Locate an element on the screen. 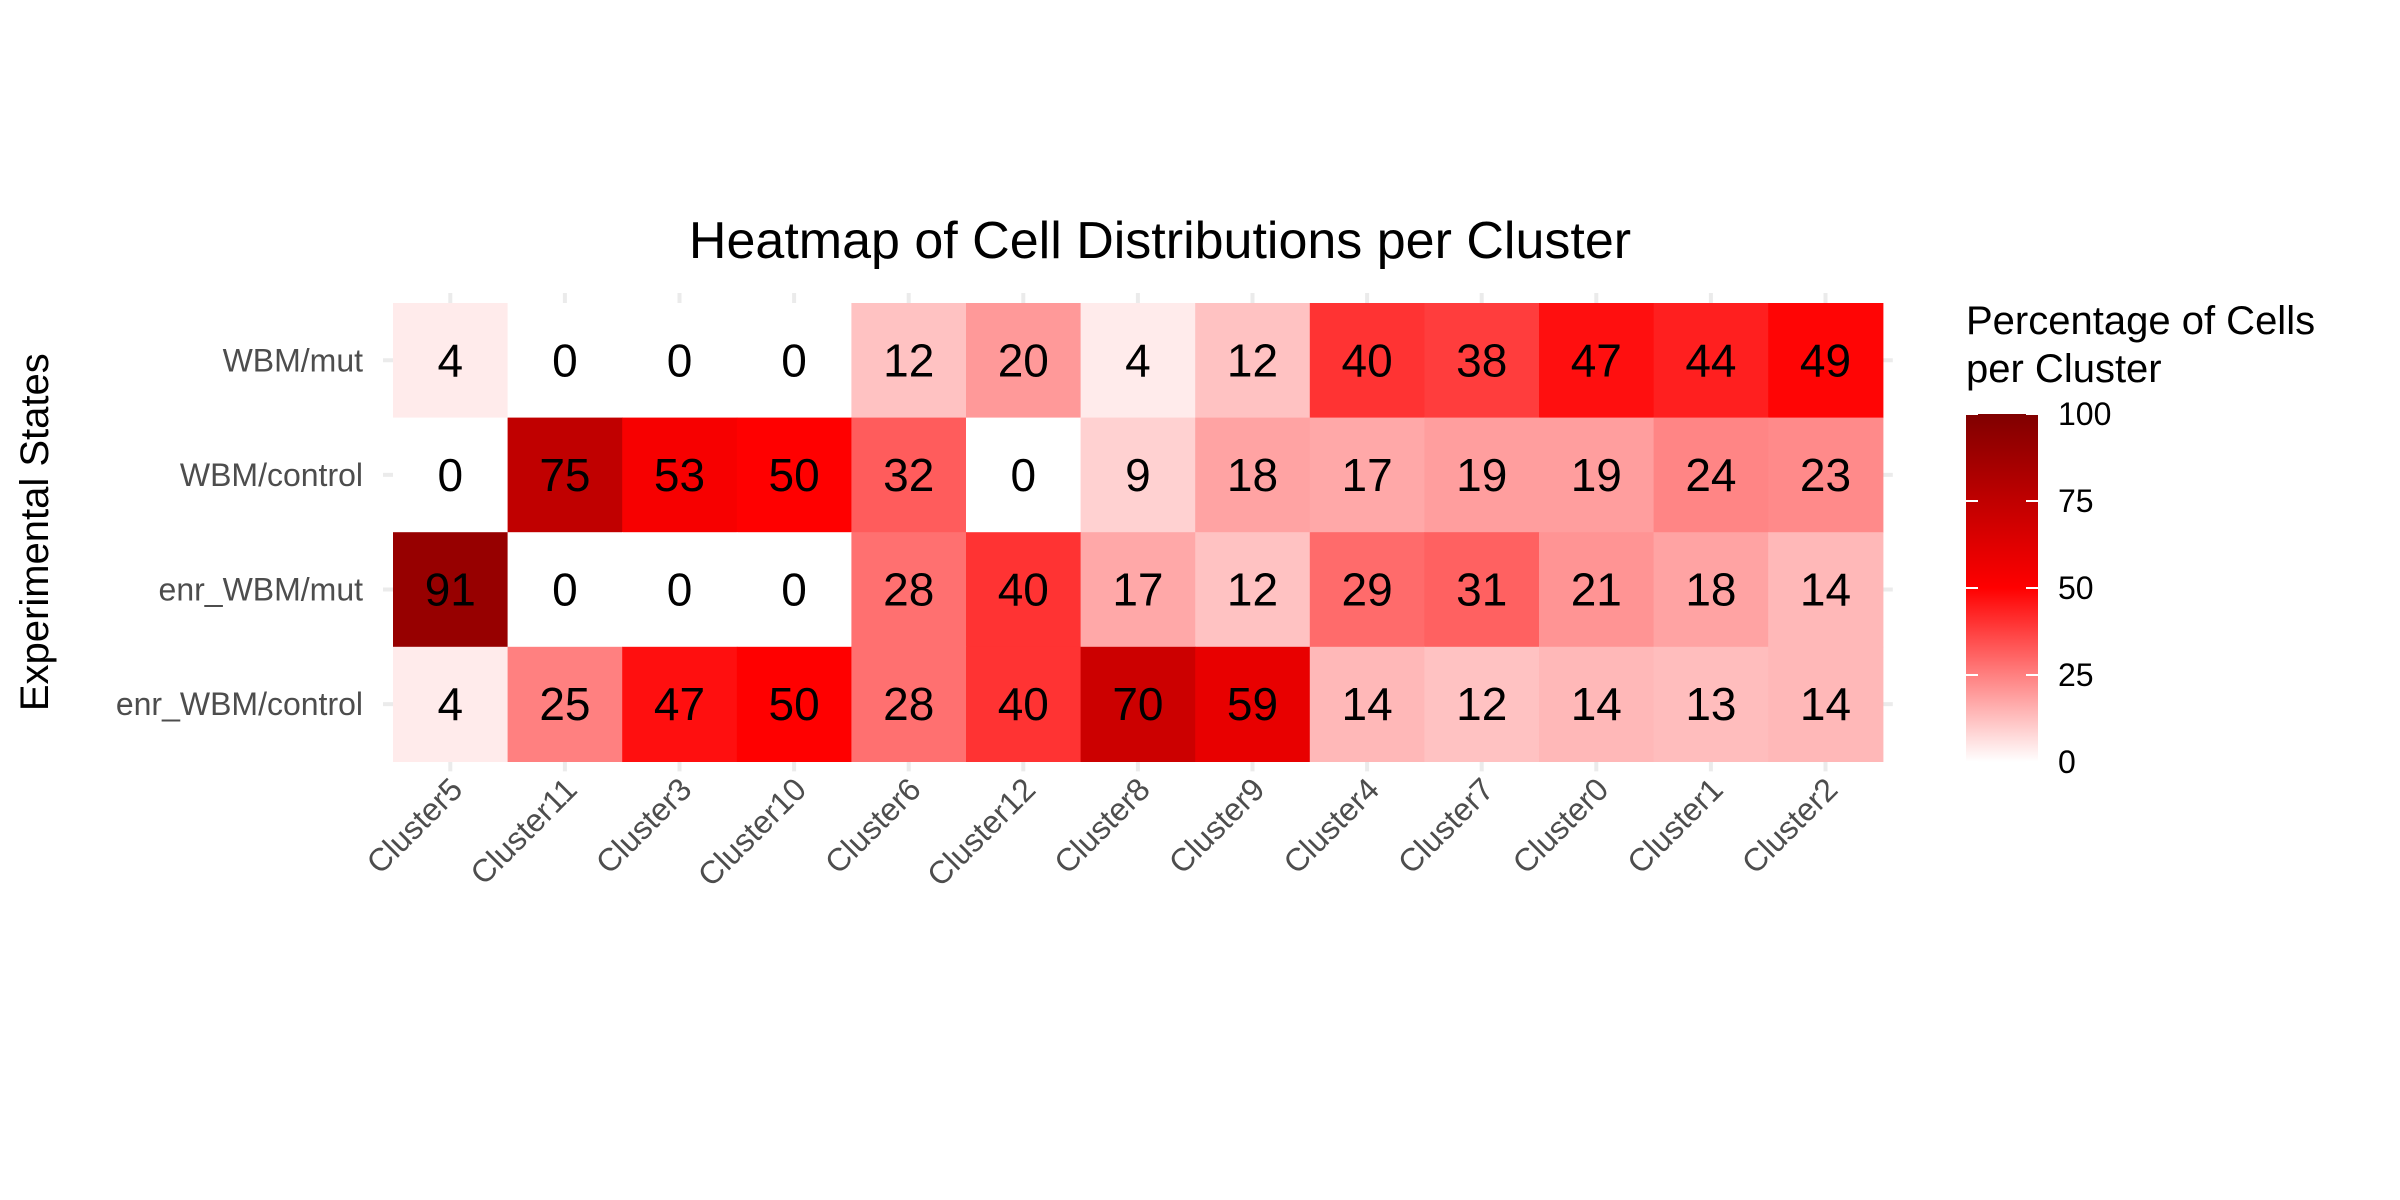 The height and width of the screenshot is (1200, 2400). x-tick-label: Cluster4 is located at coordinates (1331, 826).